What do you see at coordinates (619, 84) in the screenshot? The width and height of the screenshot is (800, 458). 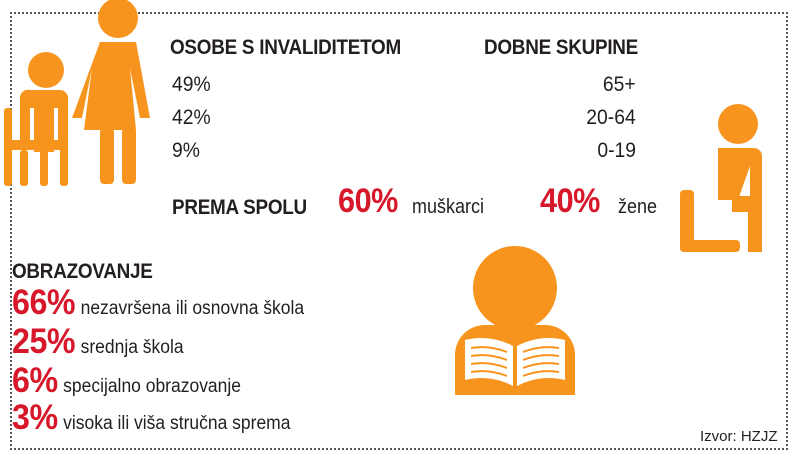 I see `age-group-value-1: 65+` at bounding box center [619, 84].